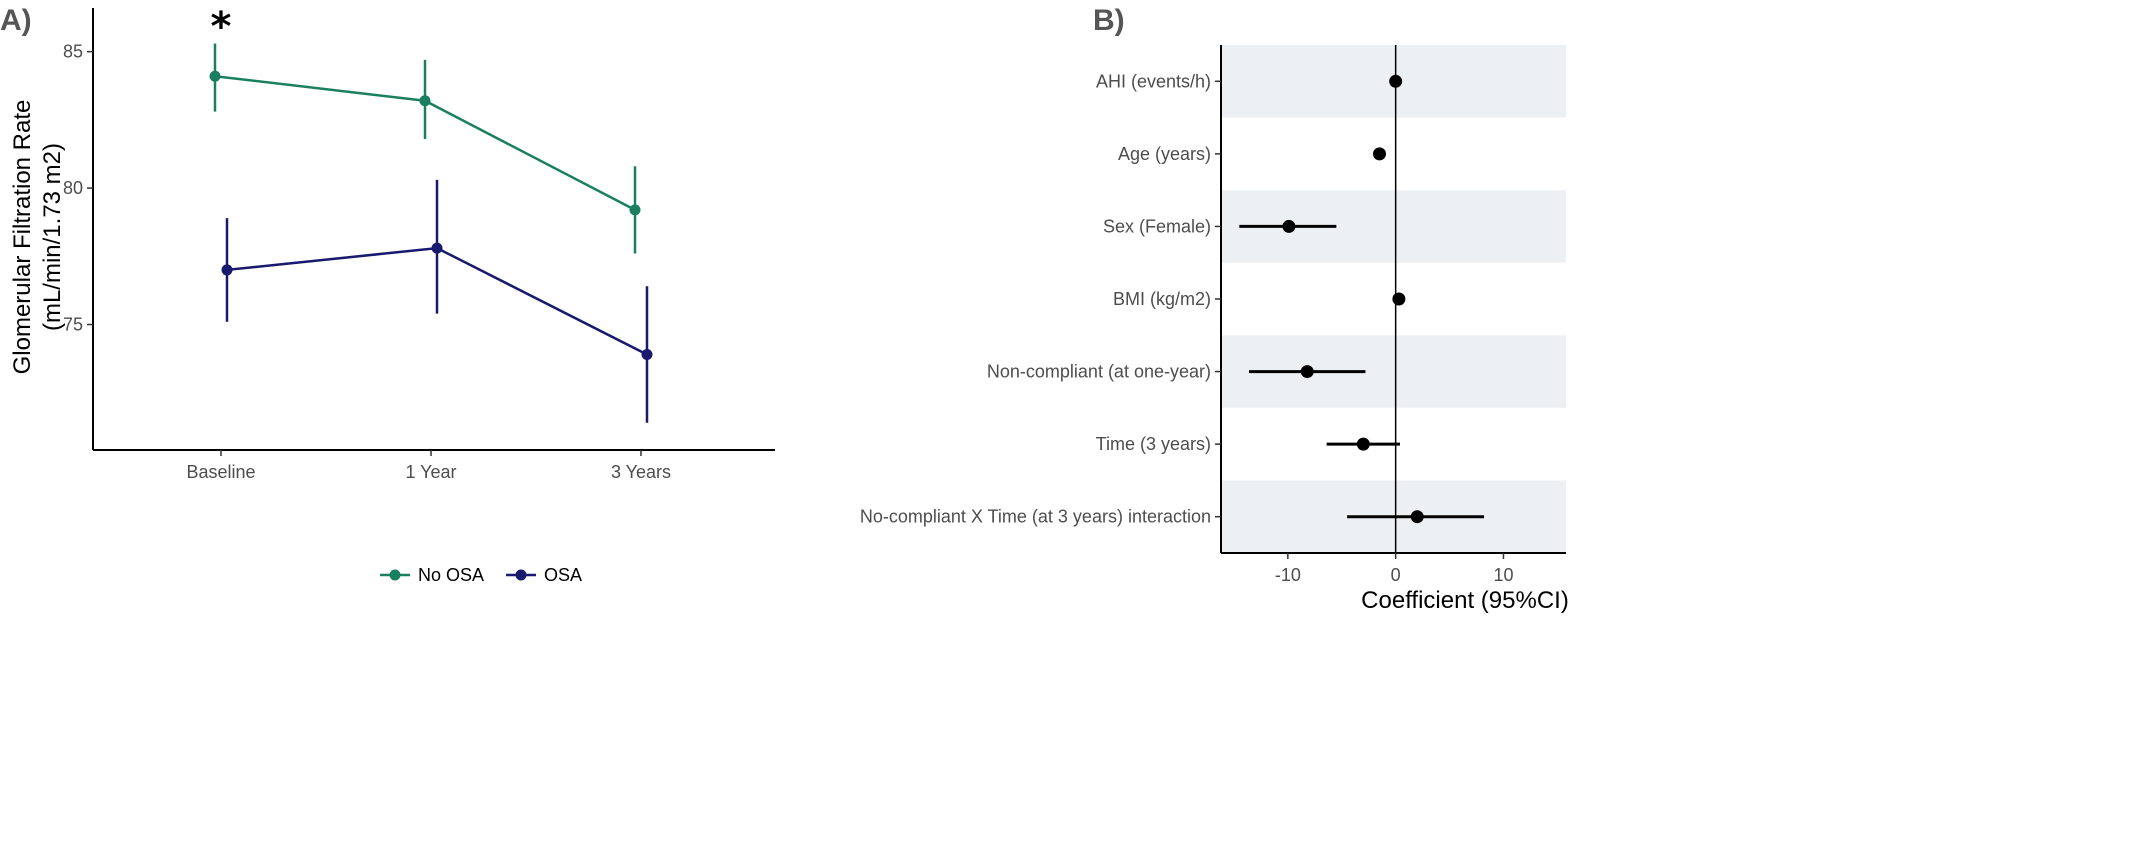 The height and width of the screenshot is (846, 2130). I want to click on panel-b-x-tick-label-0: 0, so click(1396, 575).